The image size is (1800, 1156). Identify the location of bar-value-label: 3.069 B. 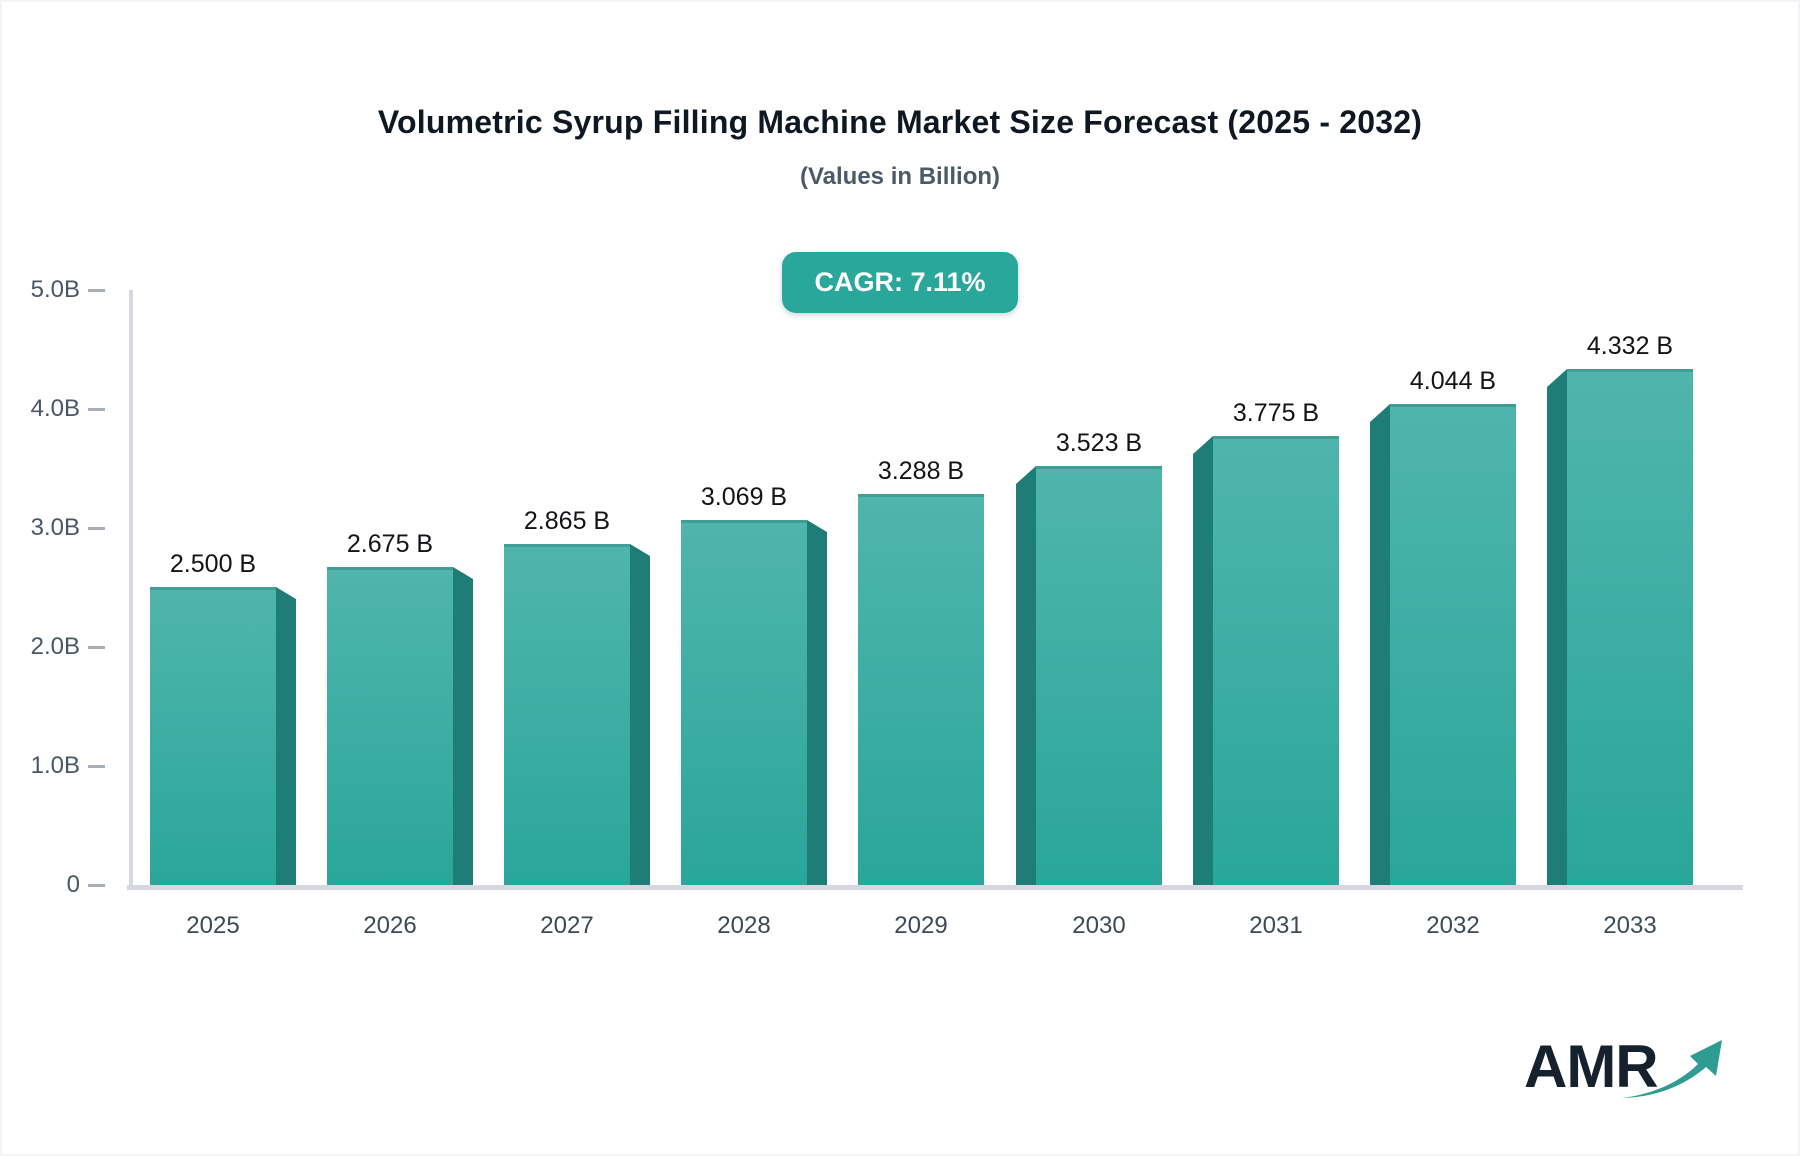
(744, 497).